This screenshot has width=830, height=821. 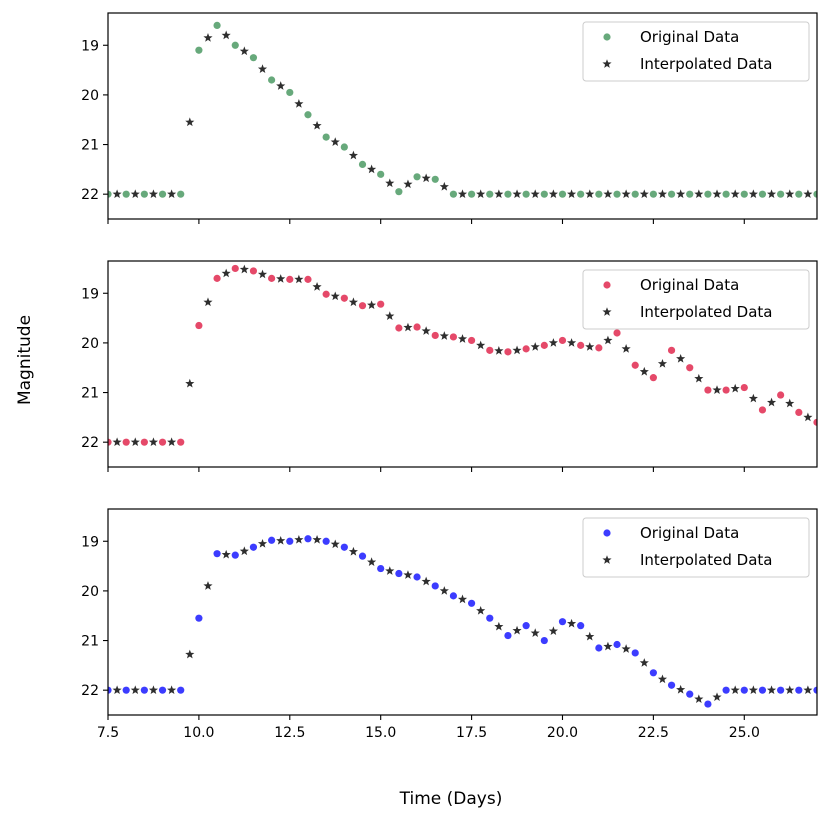 What do you see at coordinates (744, 733) in the screenshot?
I see `x-tick-label: 25.0` at bounding box center [744, 733].